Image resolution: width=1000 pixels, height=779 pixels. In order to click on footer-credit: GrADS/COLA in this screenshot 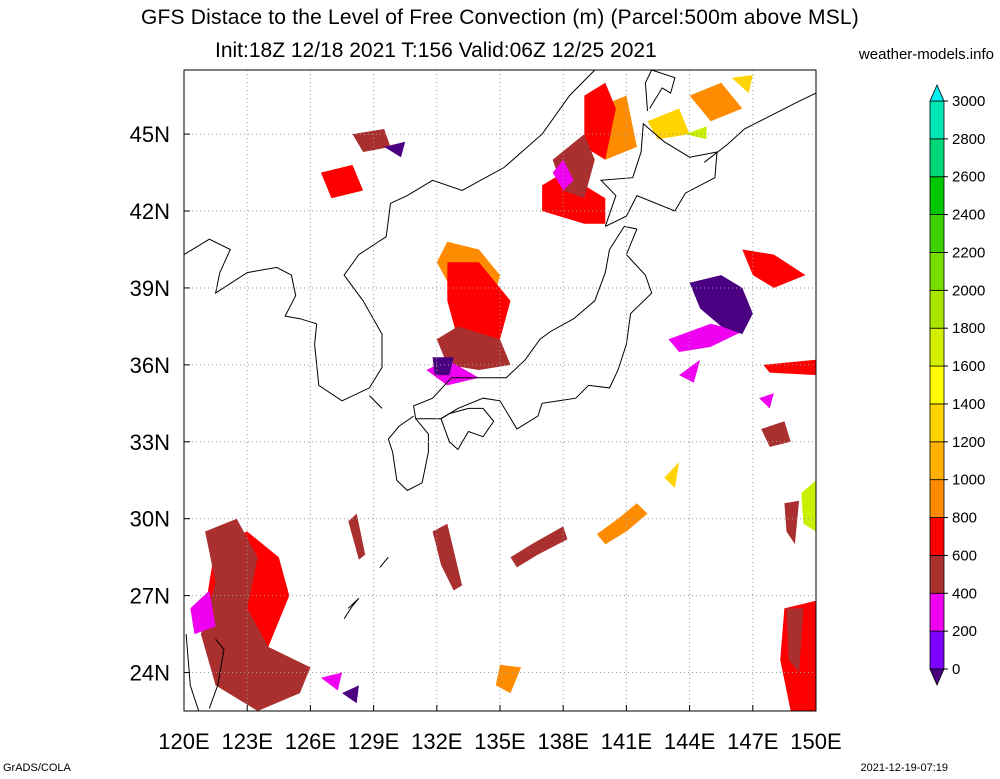, I will do `click(37, 768)`.